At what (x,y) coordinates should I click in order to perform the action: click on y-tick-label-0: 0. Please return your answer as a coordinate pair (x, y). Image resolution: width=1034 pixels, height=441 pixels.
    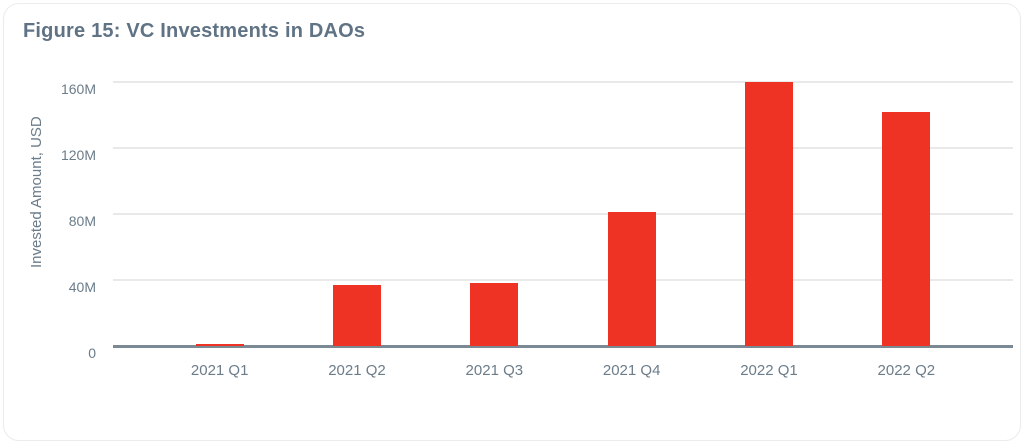
    Looking at the image, I should click on (92, 353).